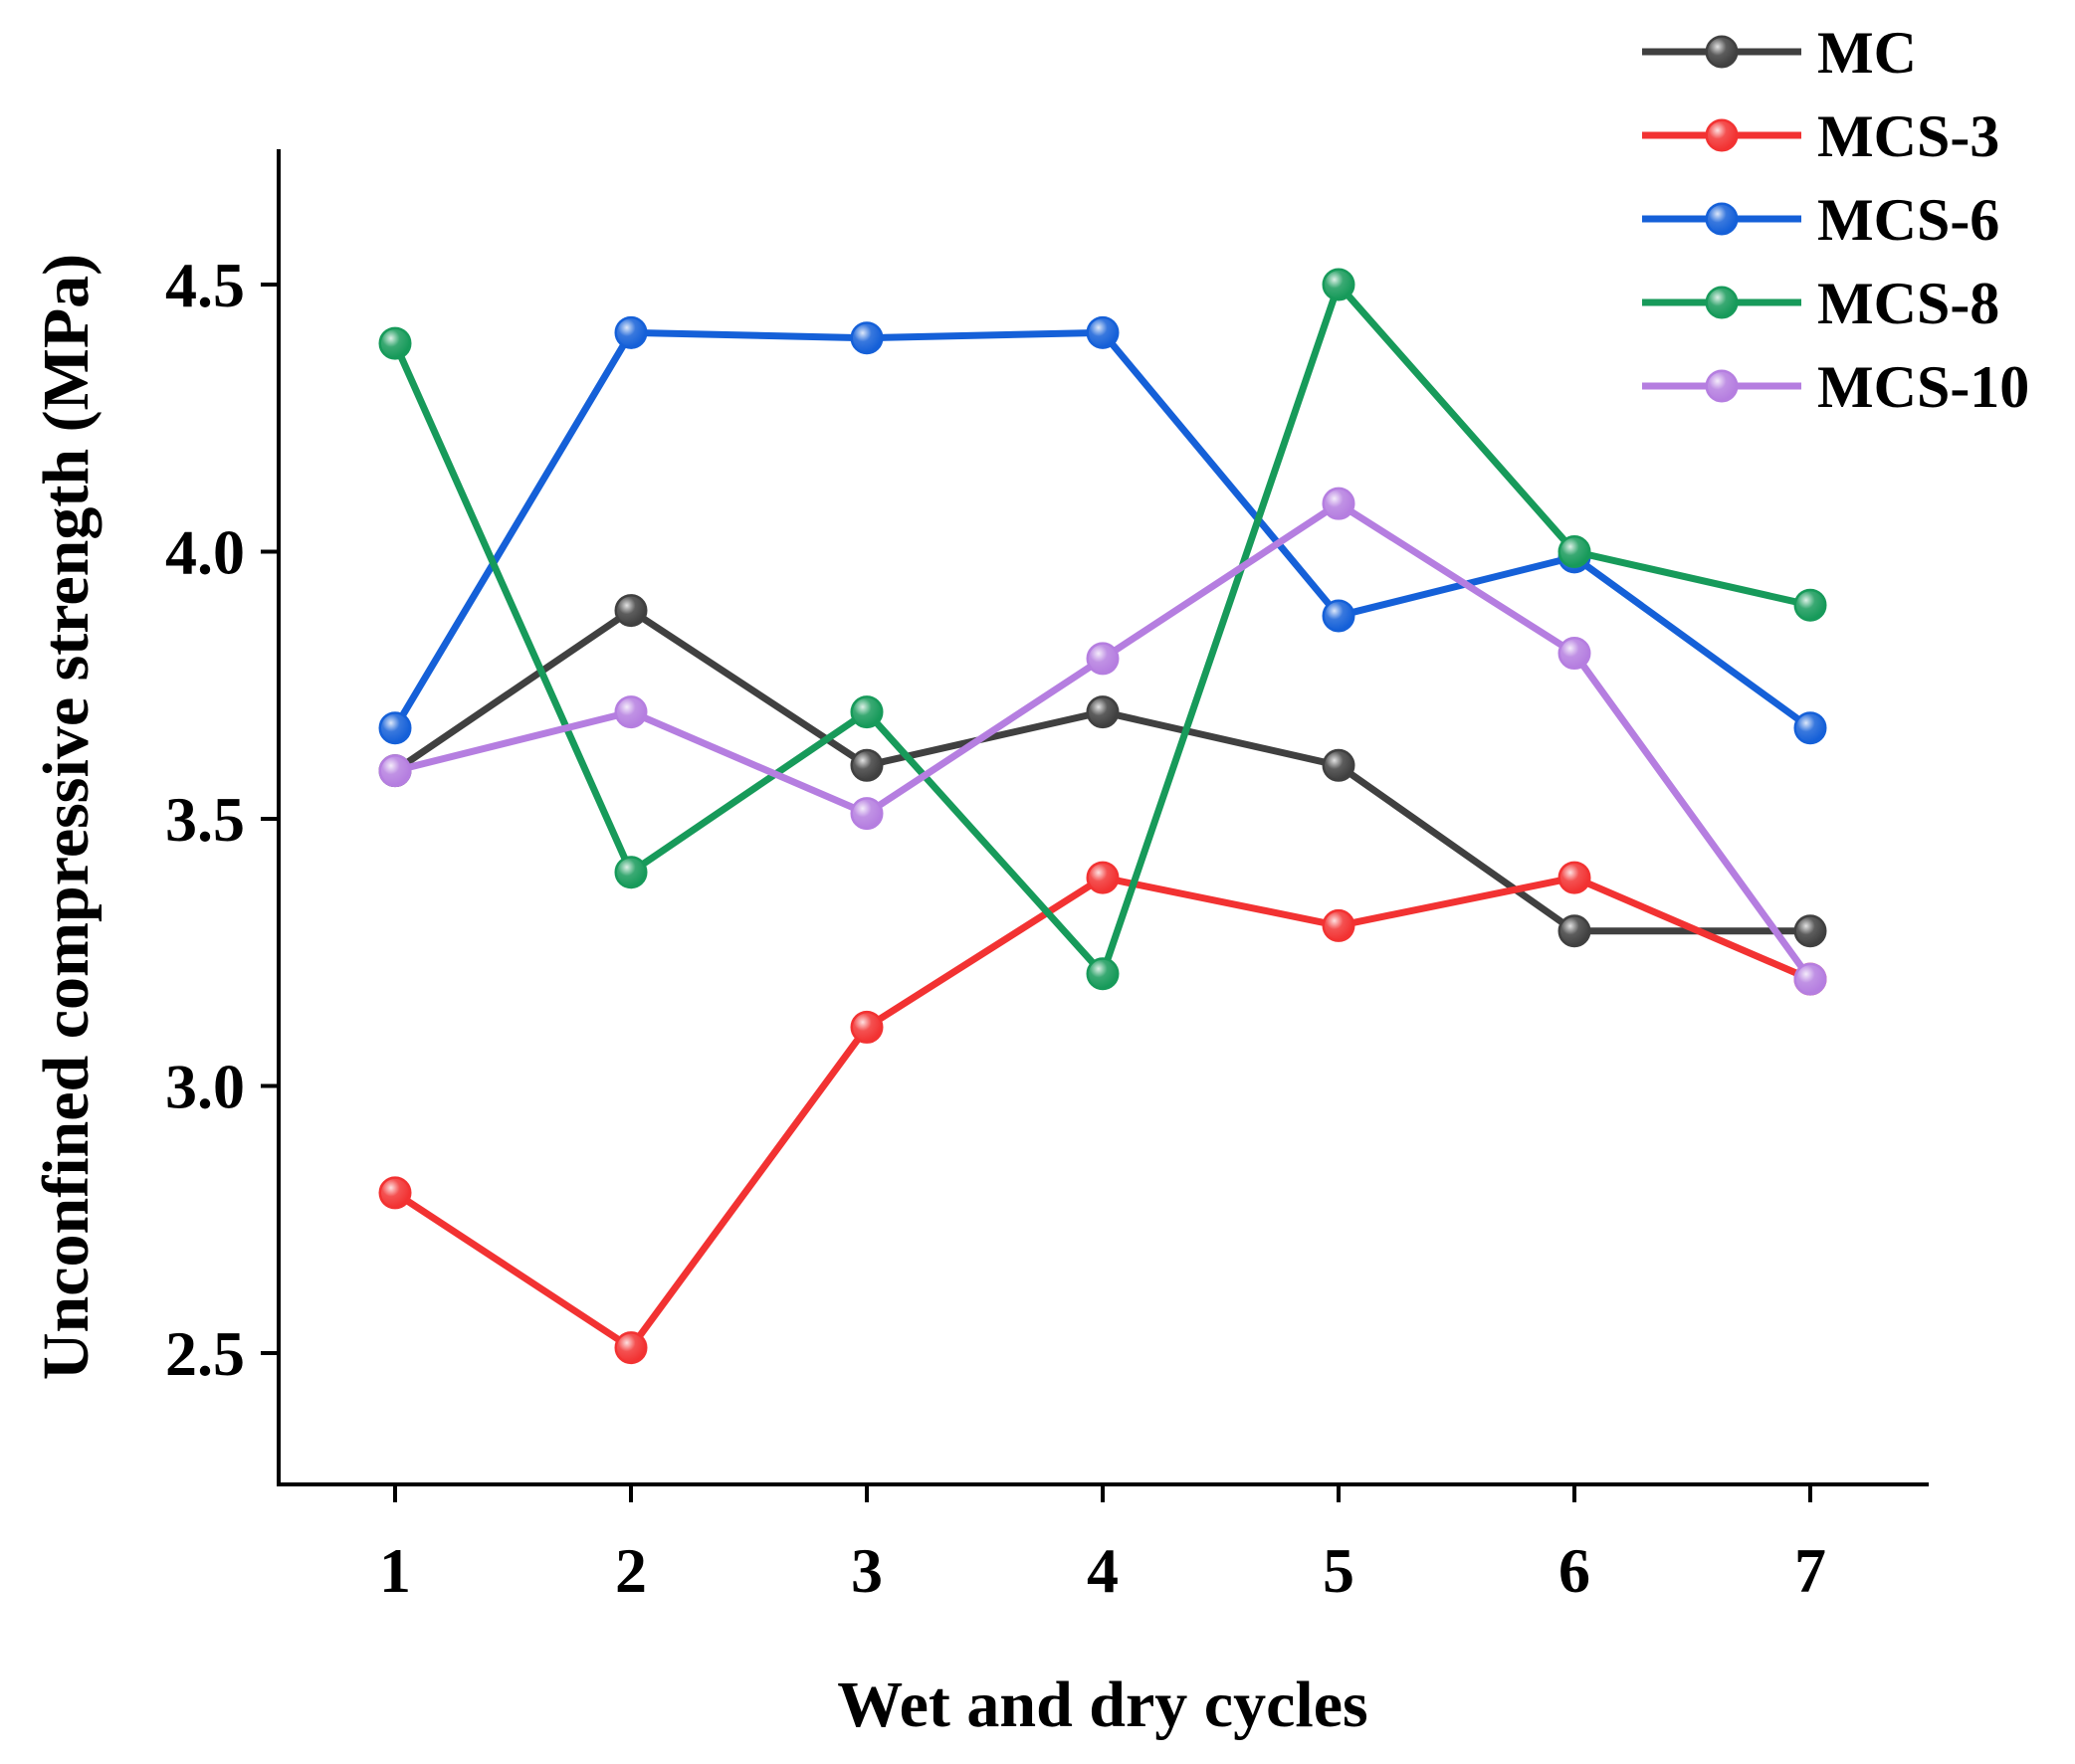  What do you see at coordinates (1779, 53) in the screenshot?
I see `legend-item-mc: MC` at bounding box center [1779, 53].